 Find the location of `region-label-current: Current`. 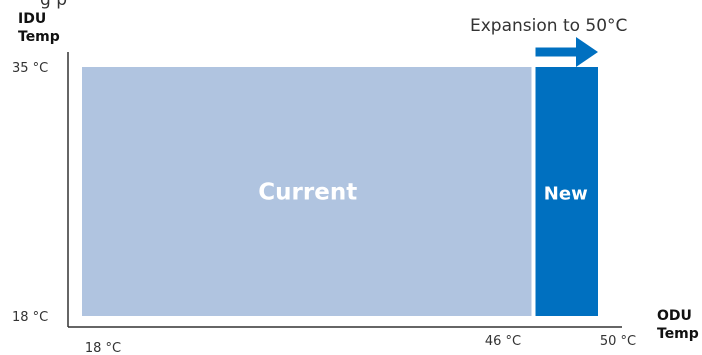

region-label-current: Current is located at coordinates (307, 193).